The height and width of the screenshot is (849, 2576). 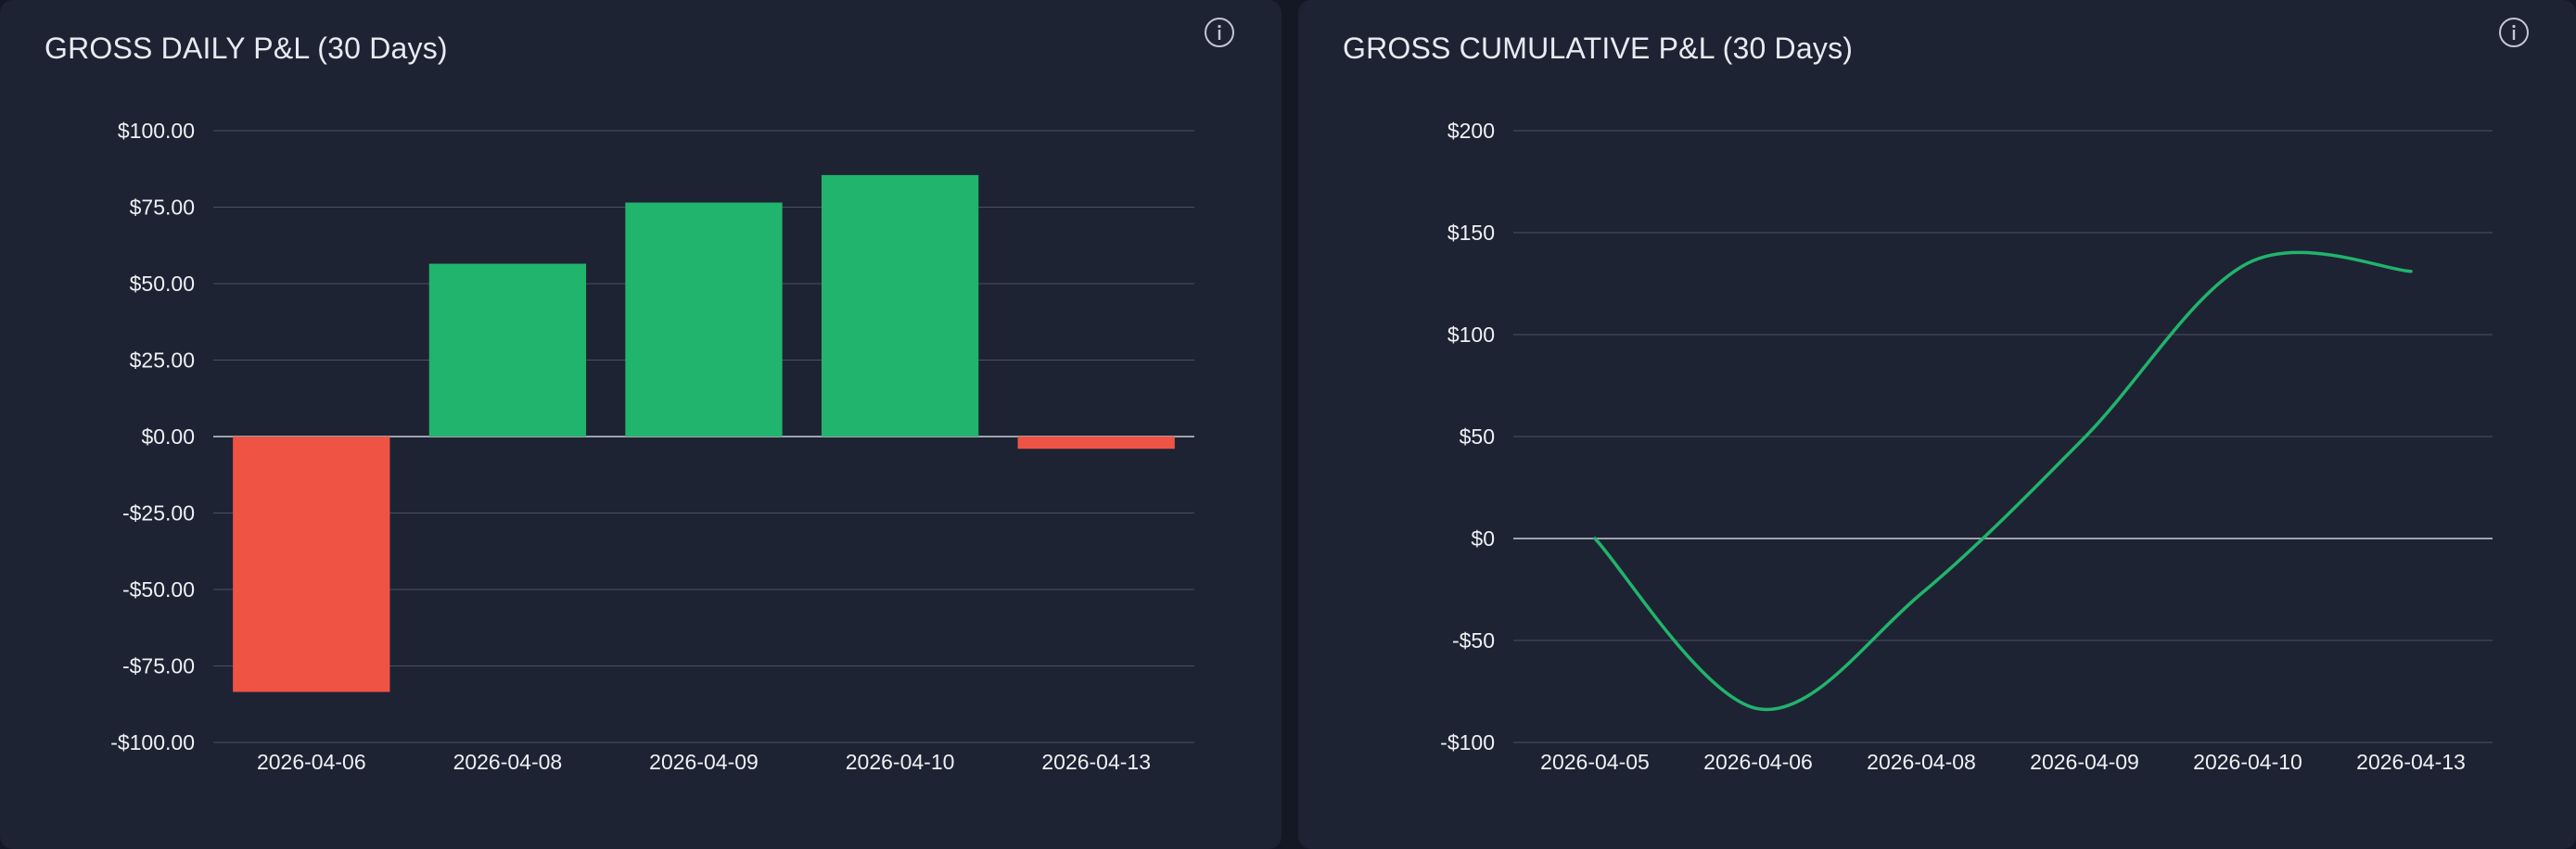 What do you see at coordinates (158, 666) in the screenshot?
I see `y-tick-label: -$75.00` at bounding box center [158, 666].